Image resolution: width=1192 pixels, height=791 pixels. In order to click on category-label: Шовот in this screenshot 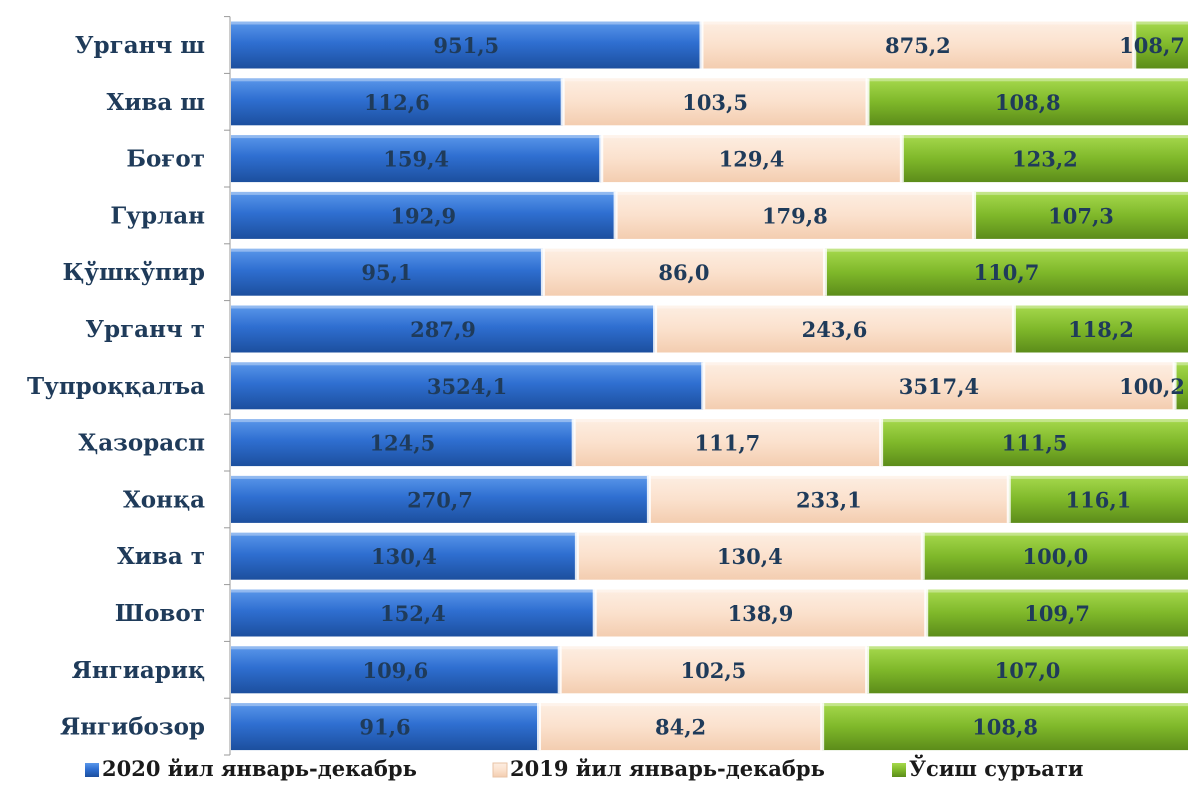, I will do `click(160, 613)`.